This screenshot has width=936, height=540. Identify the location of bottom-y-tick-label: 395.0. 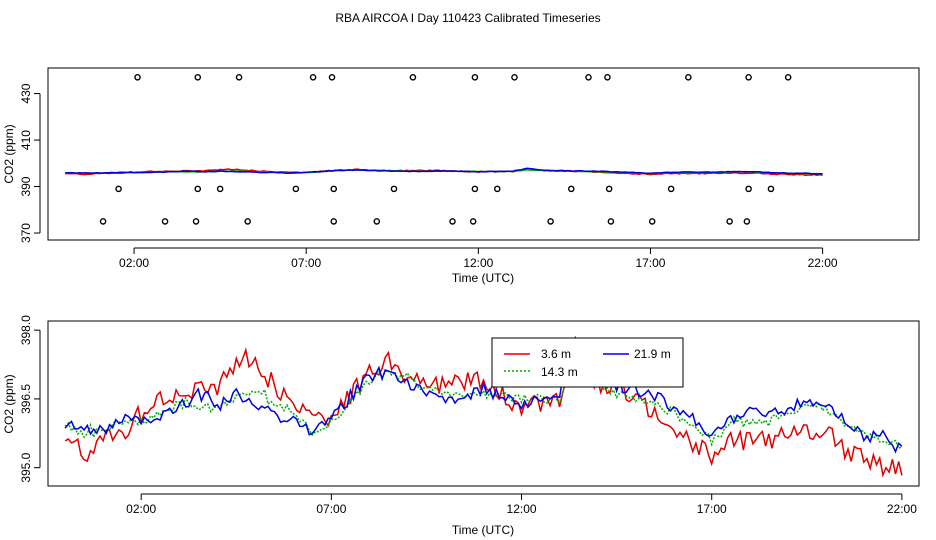
(26, 467).